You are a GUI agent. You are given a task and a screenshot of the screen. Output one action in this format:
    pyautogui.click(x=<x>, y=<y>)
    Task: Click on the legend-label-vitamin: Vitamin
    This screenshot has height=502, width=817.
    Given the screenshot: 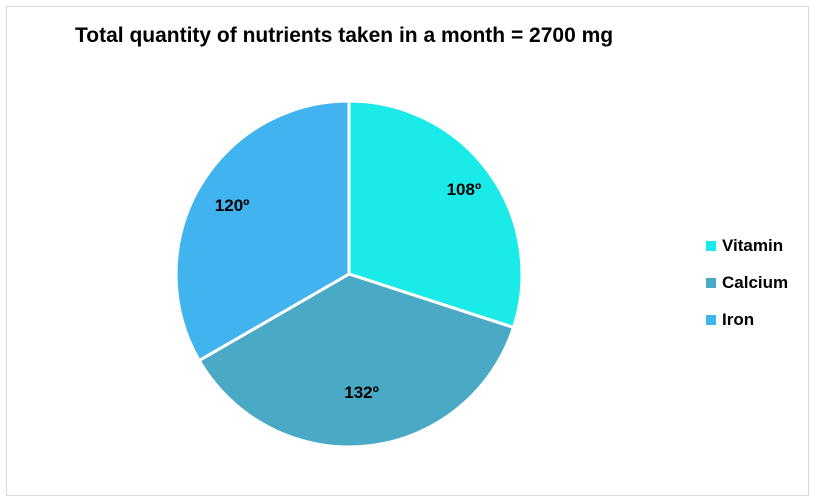 What is the action you would take?
    pyautogui.click(x=753, y=245)
    